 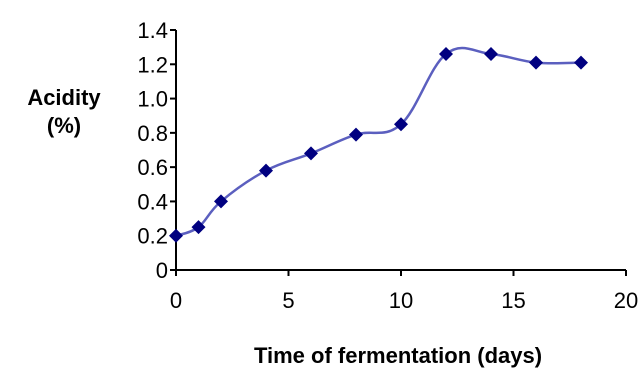 What do you see at coordinates (64, 125) in the screenshot?
I see `y-axis-label-line2: (%)` at bounding box center [64, 125].